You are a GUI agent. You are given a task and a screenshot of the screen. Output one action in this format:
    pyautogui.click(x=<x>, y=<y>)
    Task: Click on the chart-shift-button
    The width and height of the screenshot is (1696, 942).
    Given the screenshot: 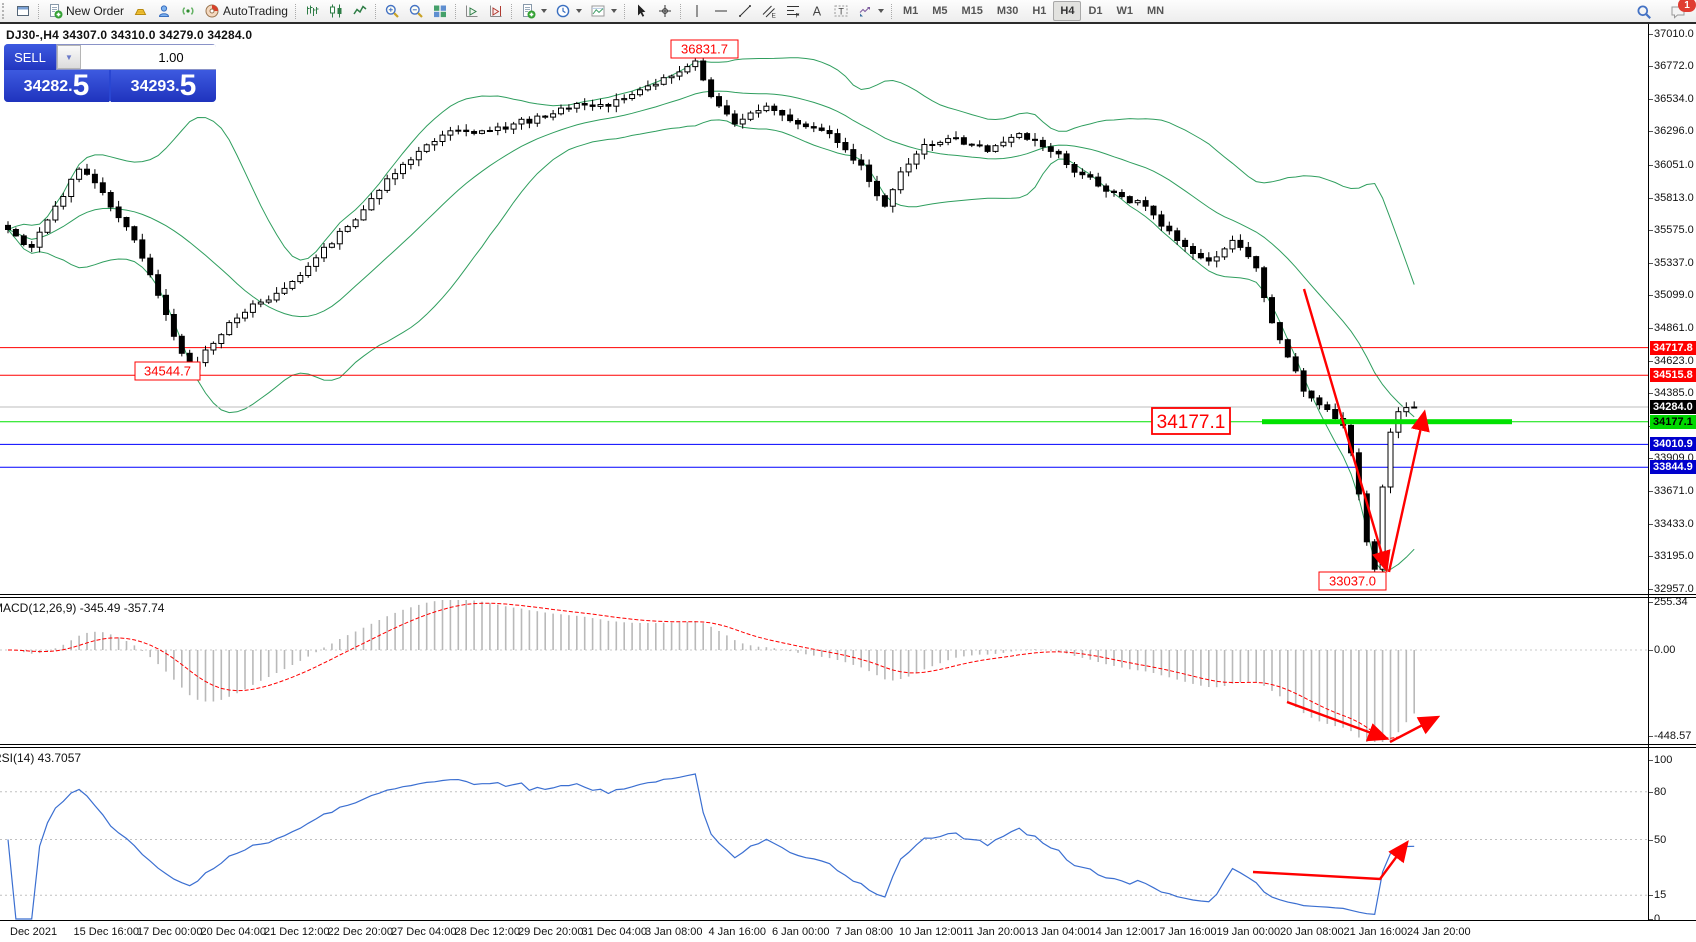 What is the action you would take?
    pyautogui.click(x=496, y=11)
    